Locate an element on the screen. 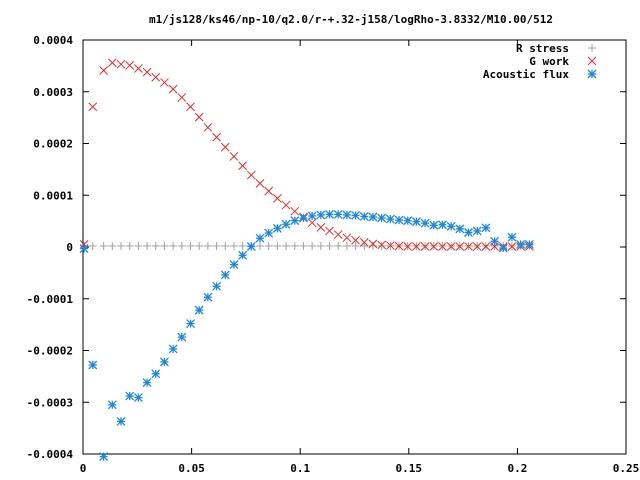 The image size is (640, 480). legend-marker-g-work is located at coordinates (592, 61).